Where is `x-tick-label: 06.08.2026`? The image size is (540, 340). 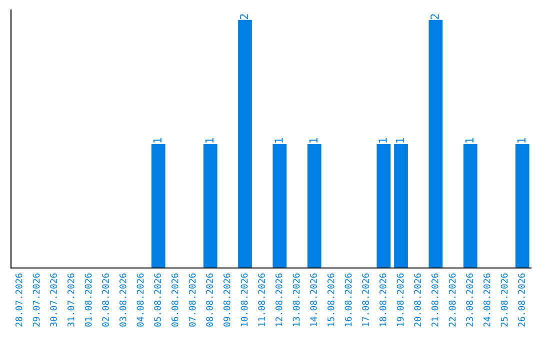
x-tick-label: 06.08.2026 is located at coordinates (174, 300).